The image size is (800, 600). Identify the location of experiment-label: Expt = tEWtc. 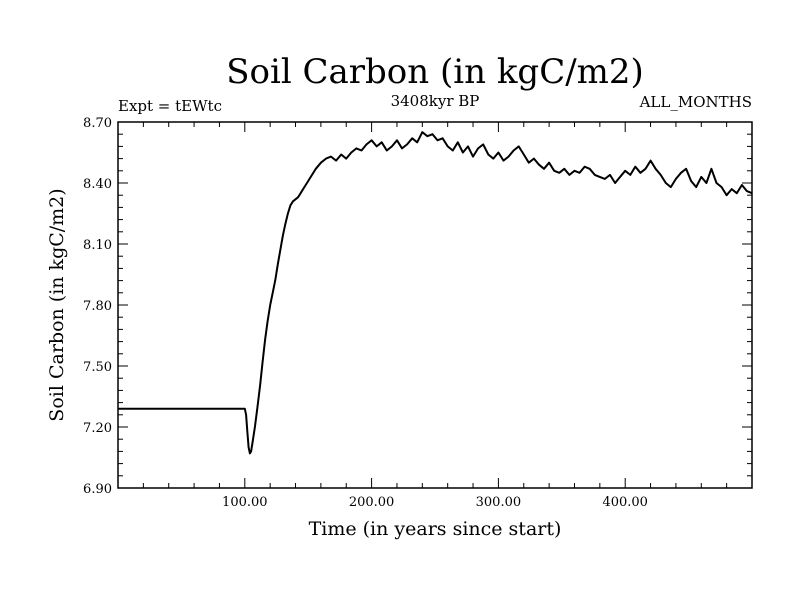
(170, 106).